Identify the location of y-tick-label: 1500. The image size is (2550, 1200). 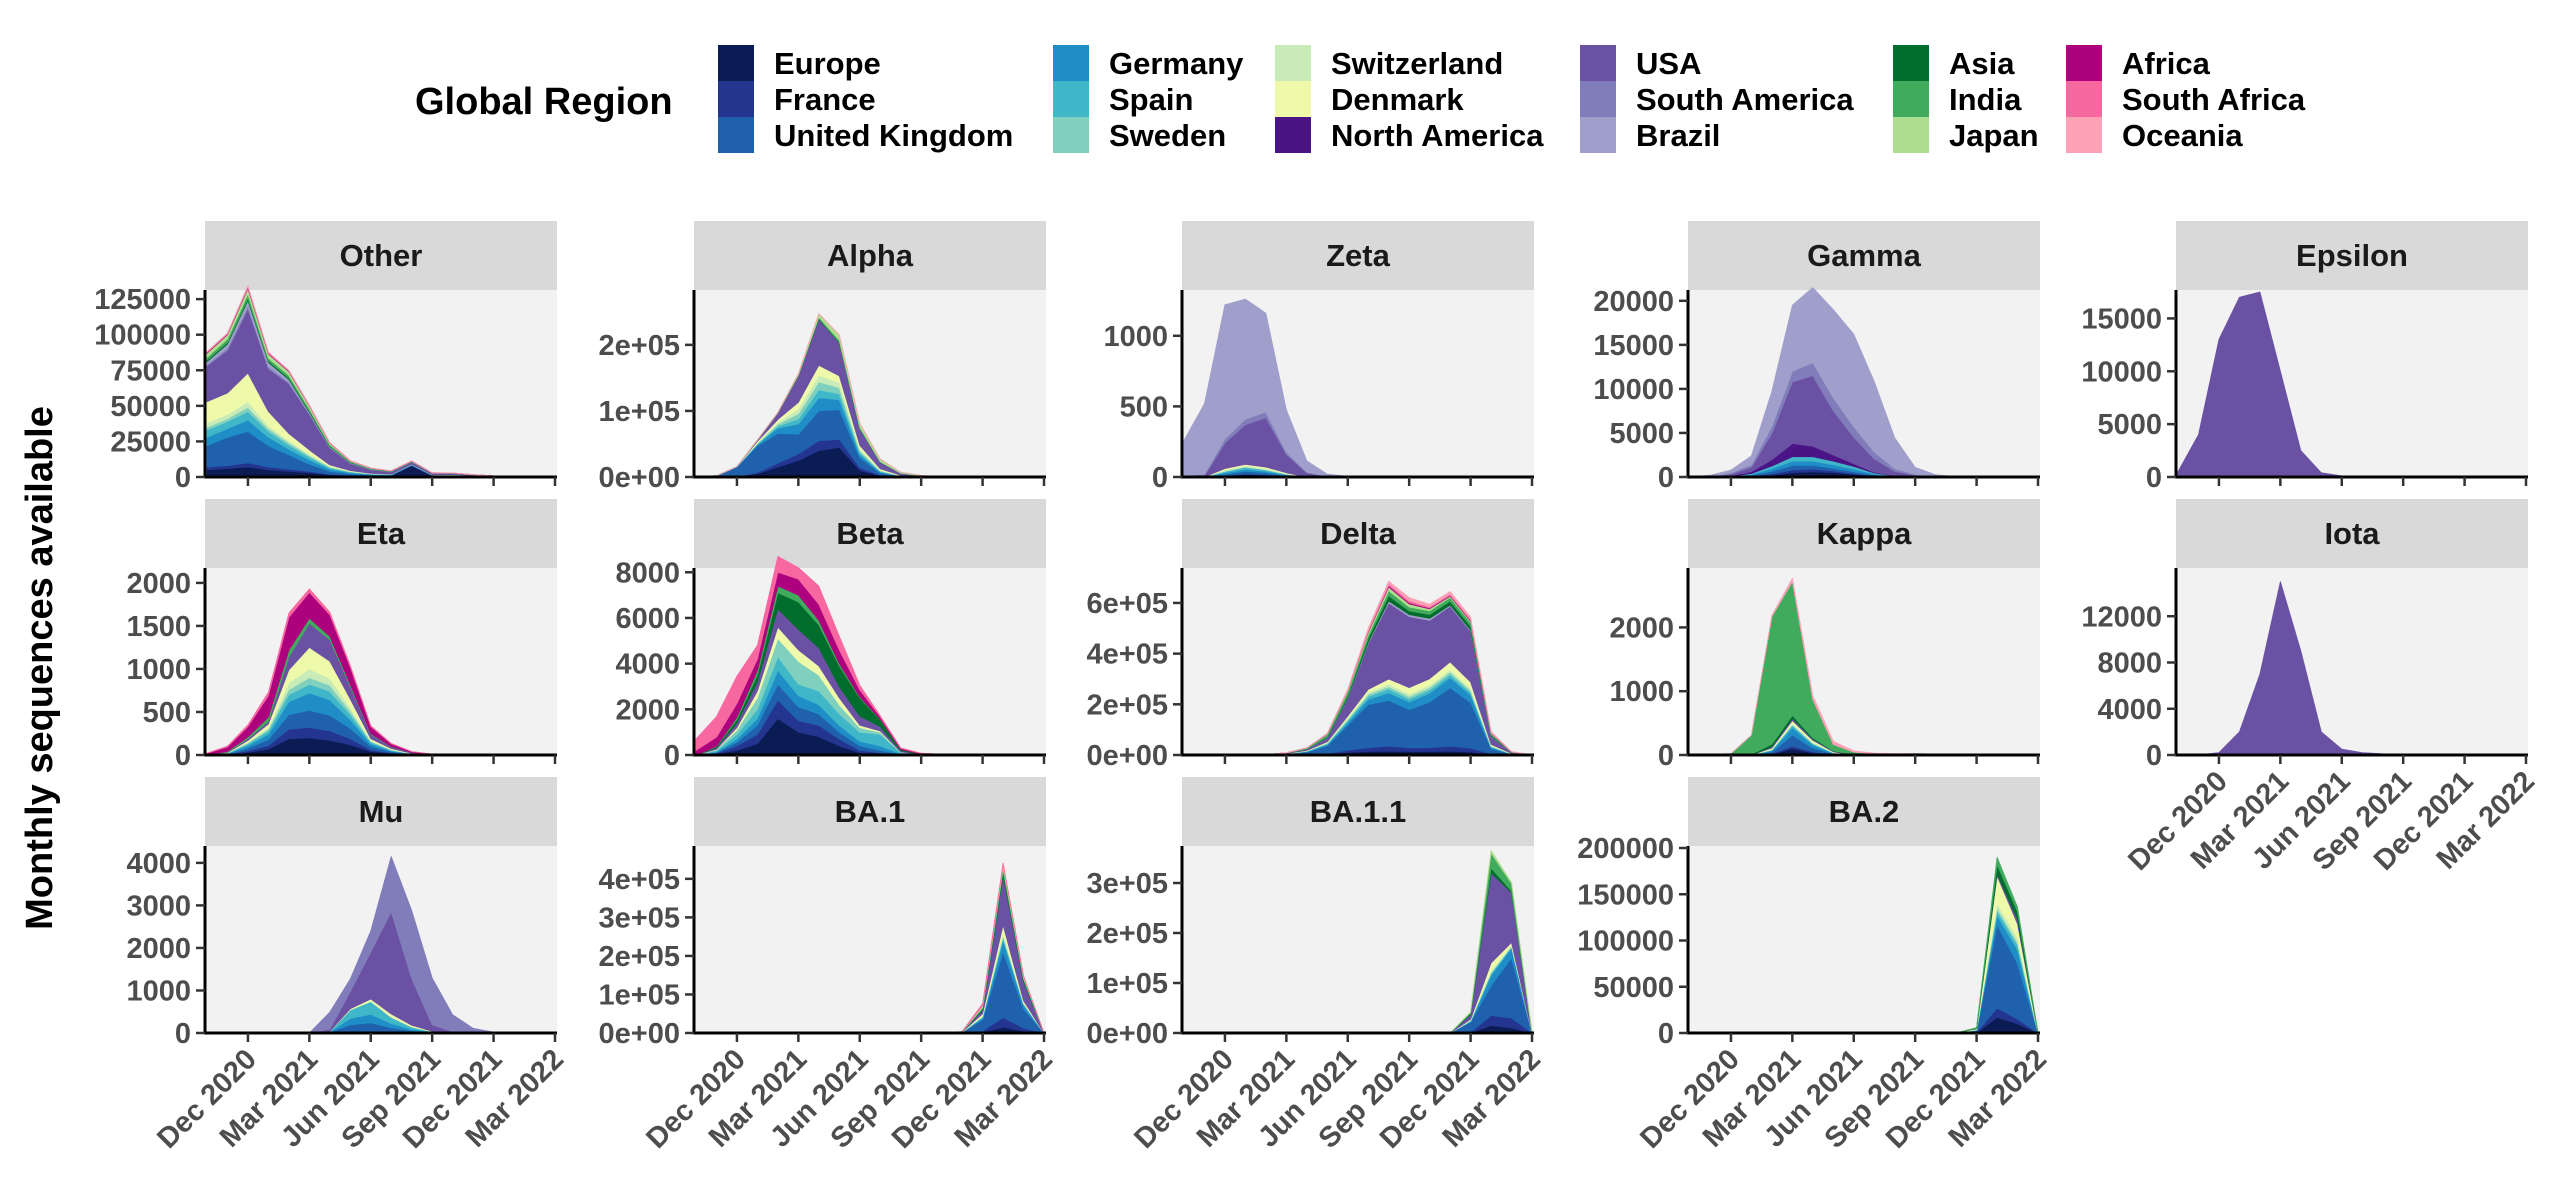
(158, 627).